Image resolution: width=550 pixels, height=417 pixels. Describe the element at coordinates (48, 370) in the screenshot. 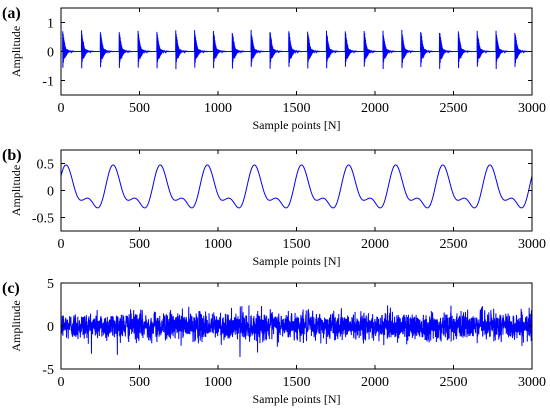

I see `y-tick-label: -5` at that location.